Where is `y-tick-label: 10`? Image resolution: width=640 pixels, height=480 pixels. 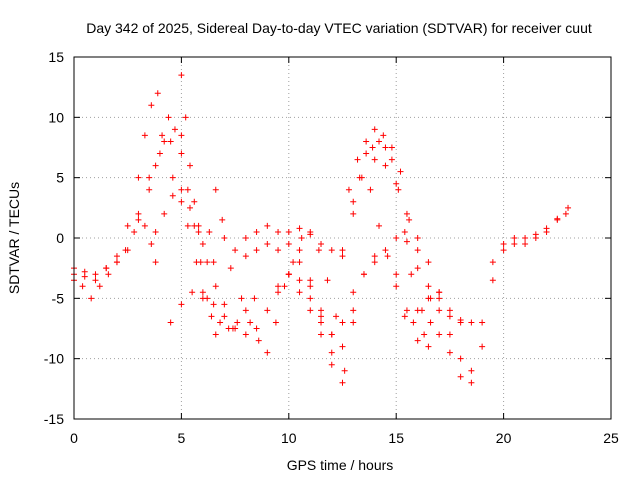
y-tick-label: 10 is located at coordinates (56, 117).